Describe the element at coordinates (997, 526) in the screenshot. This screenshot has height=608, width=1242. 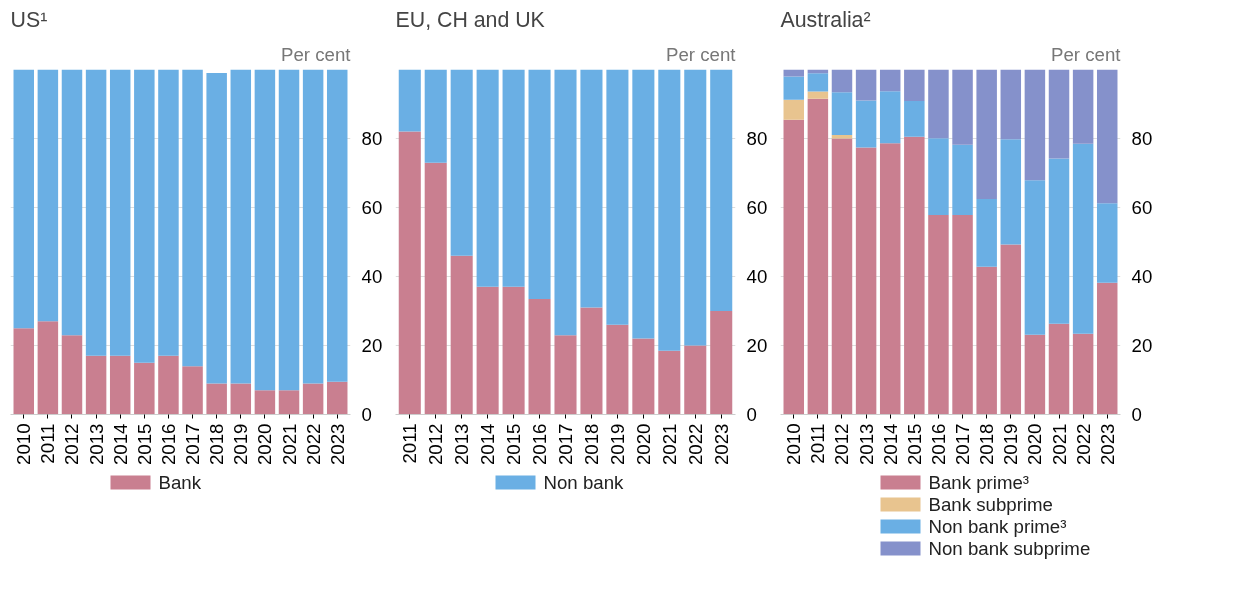
I see `legend-label: Non bank prime³` at that location.